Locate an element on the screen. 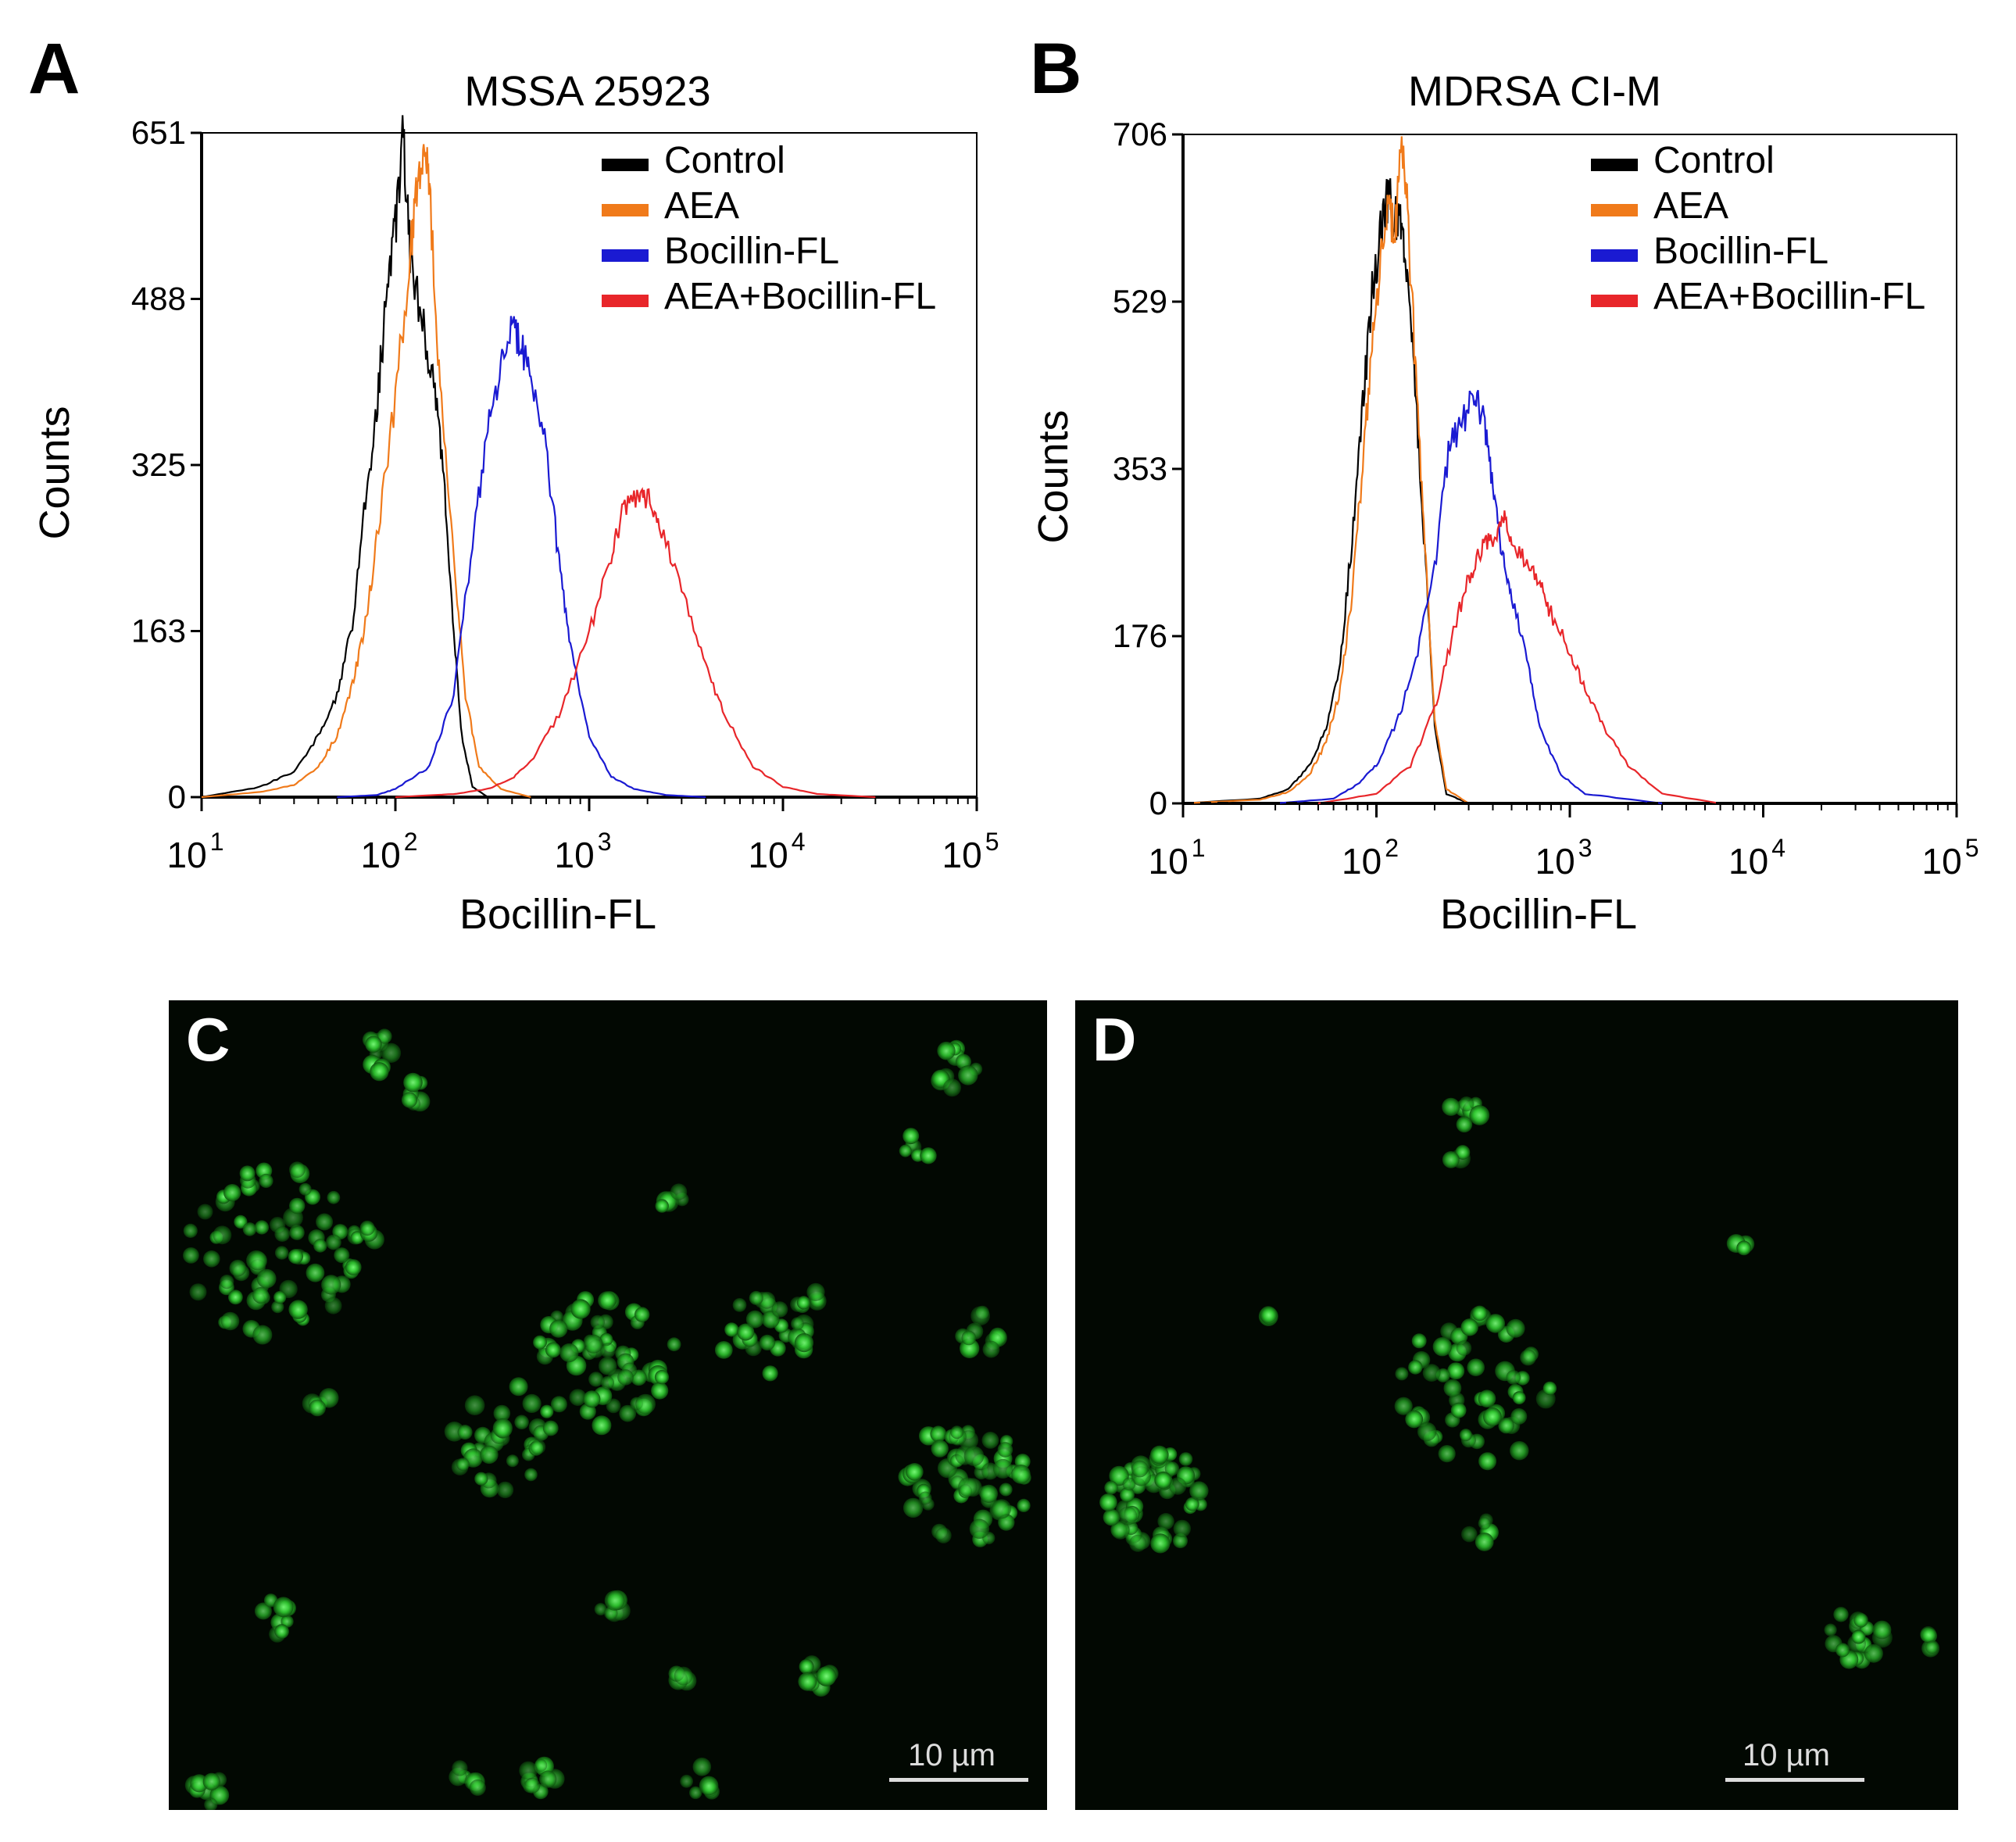 The height and width of the screenshot is (1842, 2016). panel-label-a: A is located at coordinates (54, 69).